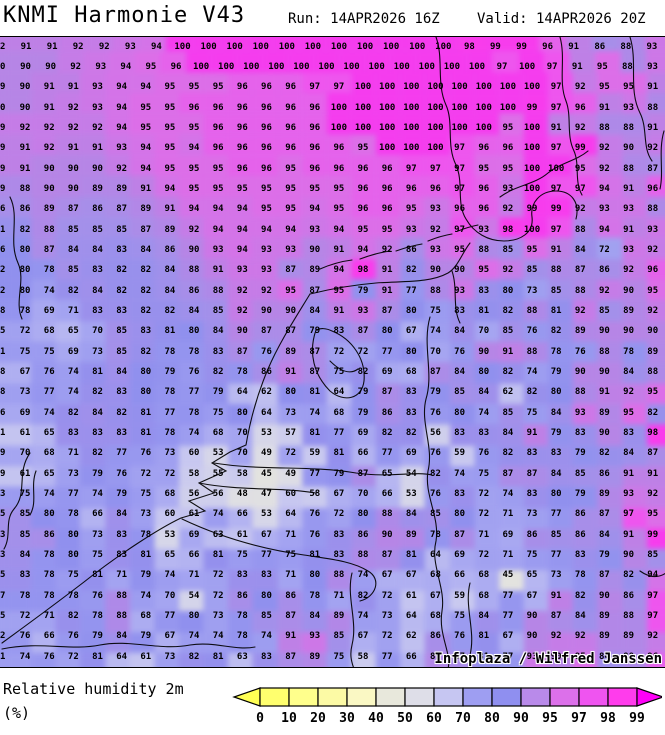 The width and height of the screenshot is (665, 735). I want to click on humidity-value: 92, so click(653, 148).